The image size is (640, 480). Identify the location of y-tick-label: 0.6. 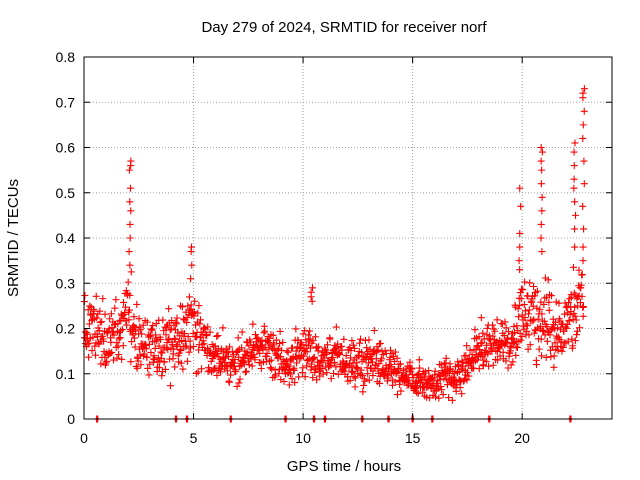
(66, 148).